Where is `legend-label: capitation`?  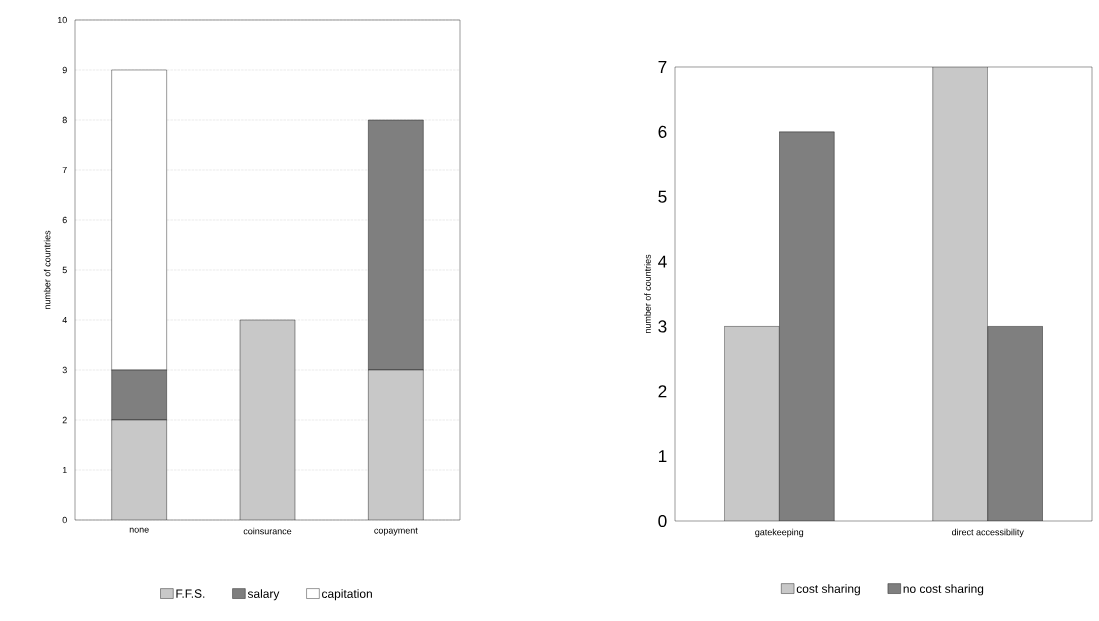
legend-label: capitation is located at coordinates (347, 595).